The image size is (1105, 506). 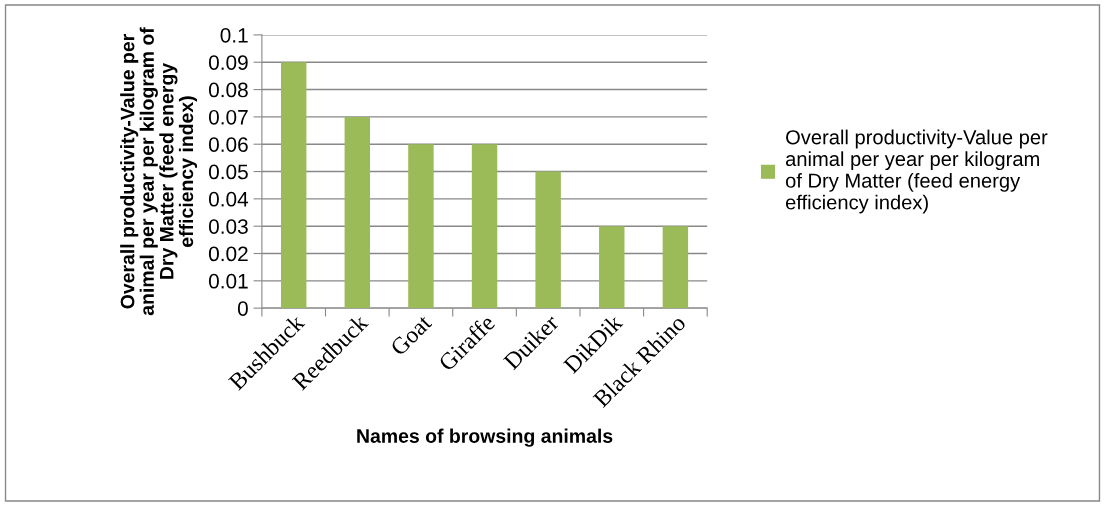 I want to click on y-tick-label: 0.09, so click(x=228, y=62).